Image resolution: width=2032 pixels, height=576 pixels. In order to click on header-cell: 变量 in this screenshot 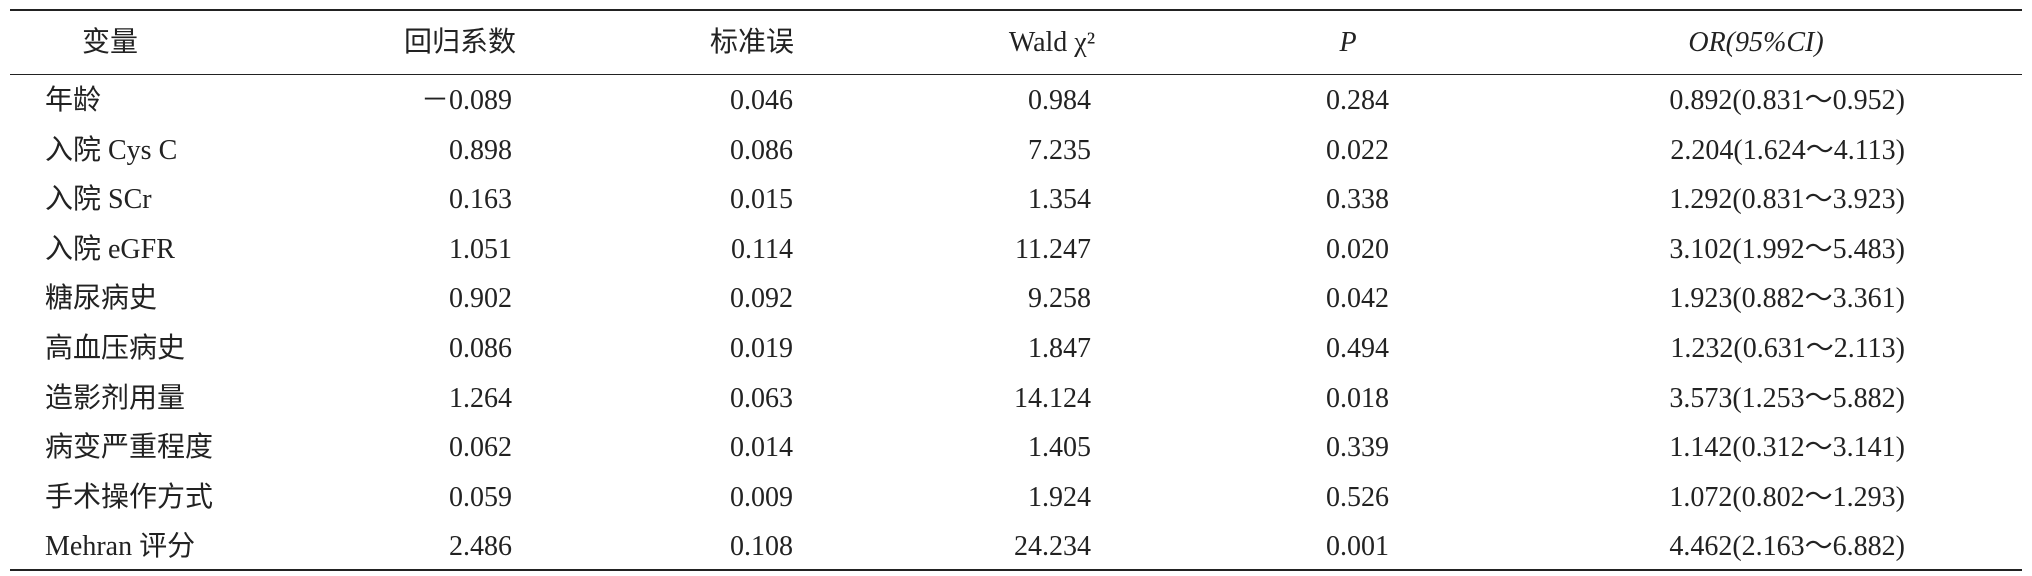, I will do `click(110, 42)`.